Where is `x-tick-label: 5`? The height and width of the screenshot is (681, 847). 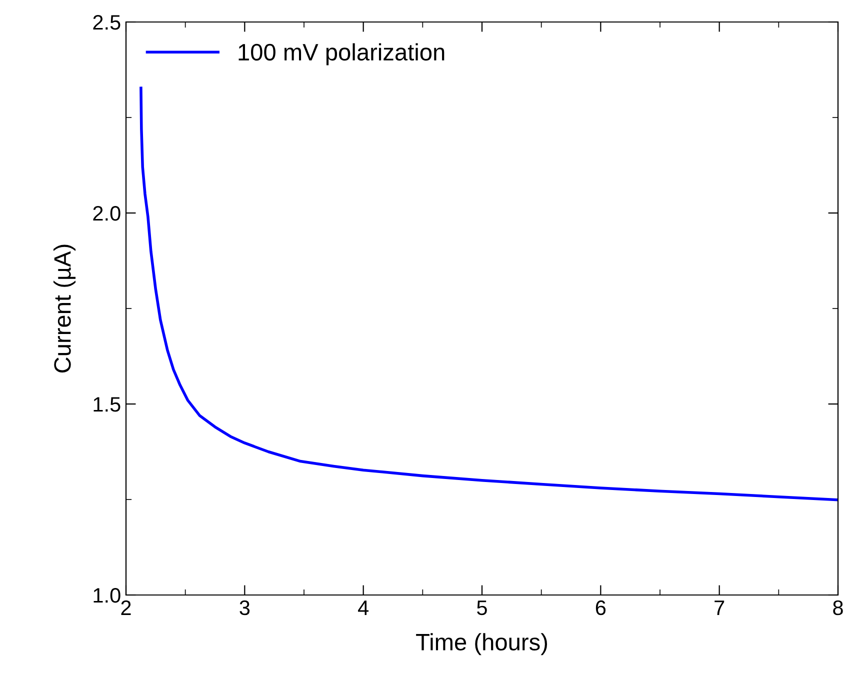
x-tick-label: 5 is located at coordinates (482, 608).